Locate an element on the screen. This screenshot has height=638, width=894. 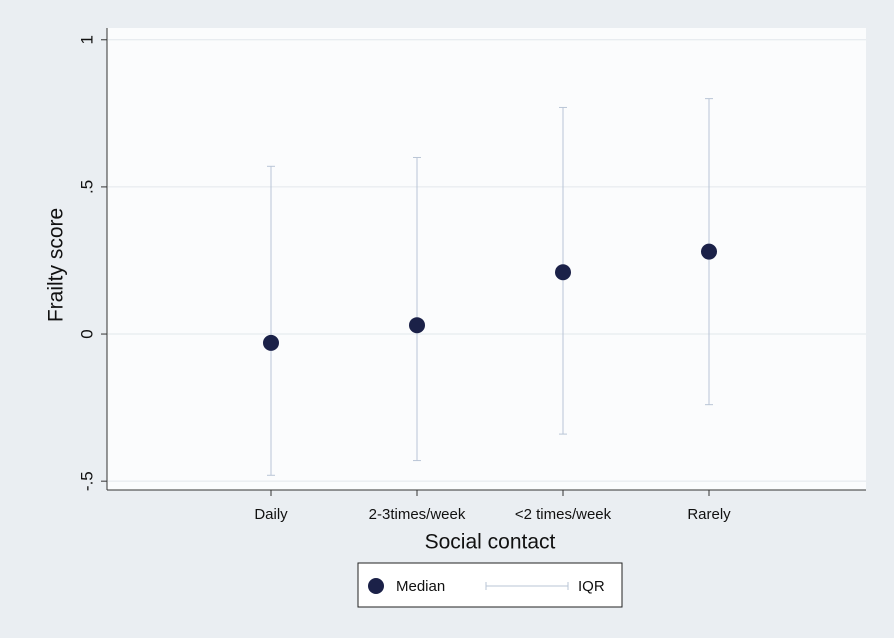
legend-label: IQR is located at coordinates (591, 586).